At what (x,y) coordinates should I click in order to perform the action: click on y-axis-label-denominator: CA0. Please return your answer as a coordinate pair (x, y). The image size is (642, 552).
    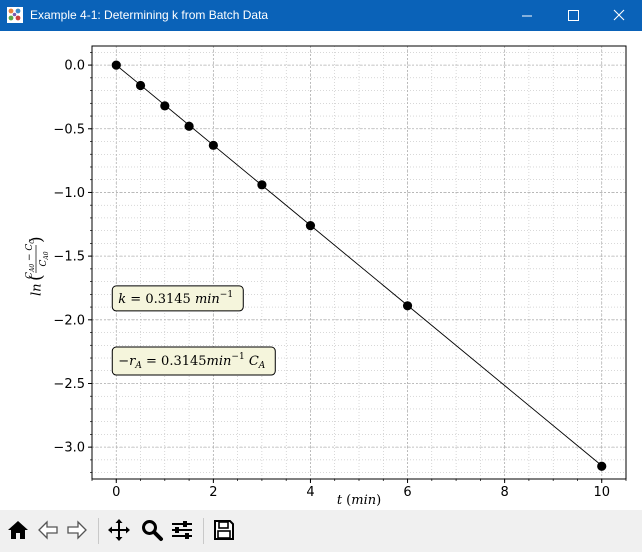
    Looking at the image, I should click on (44, 258).